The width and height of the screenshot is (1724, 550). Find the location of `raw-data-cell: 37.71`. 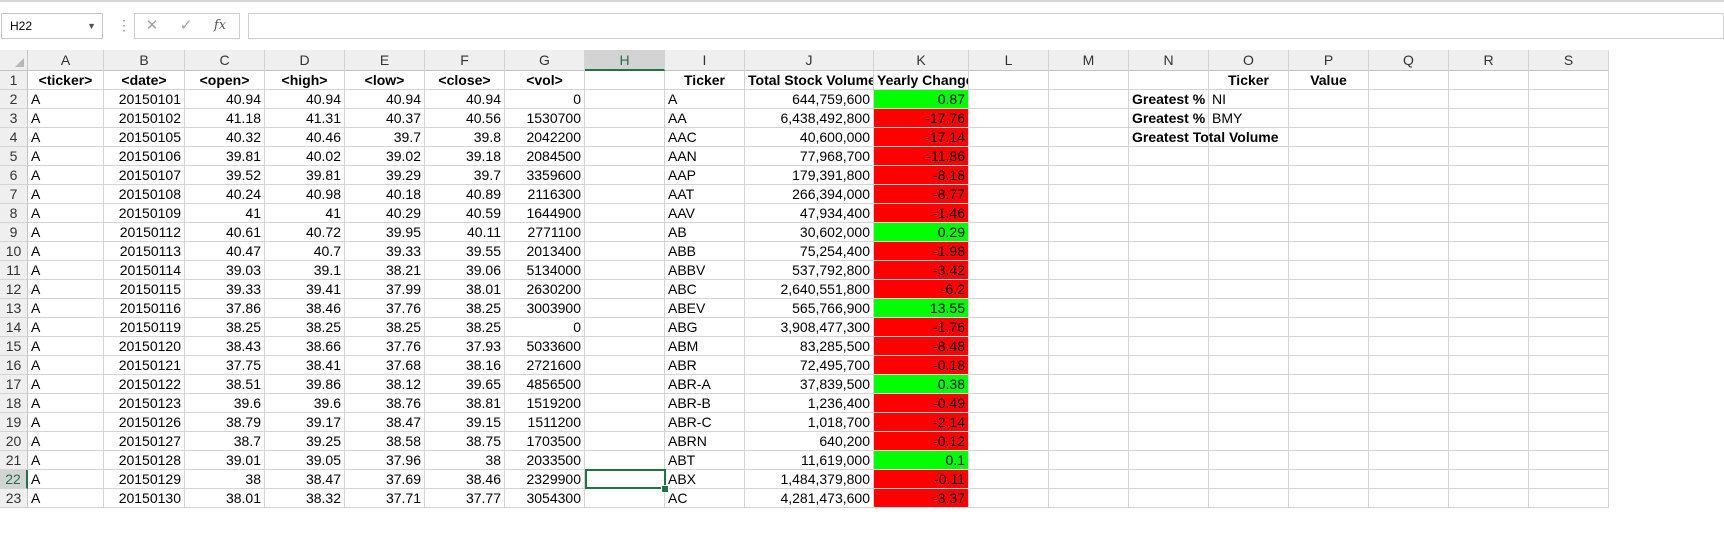

raw-data-cell: 37.71 is located at coordinates (385, 498).